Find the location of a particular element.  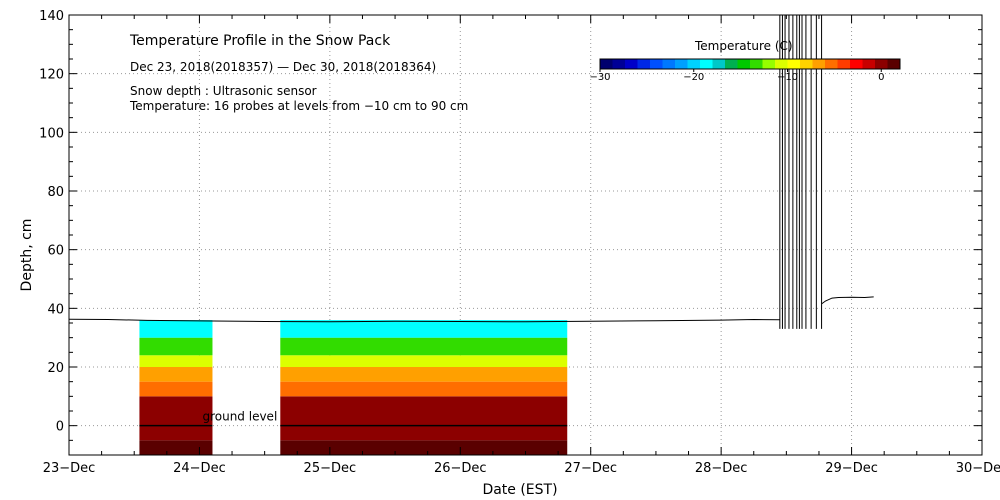

x-tick-label: 23−Dec is located at coordinates (69, 468).